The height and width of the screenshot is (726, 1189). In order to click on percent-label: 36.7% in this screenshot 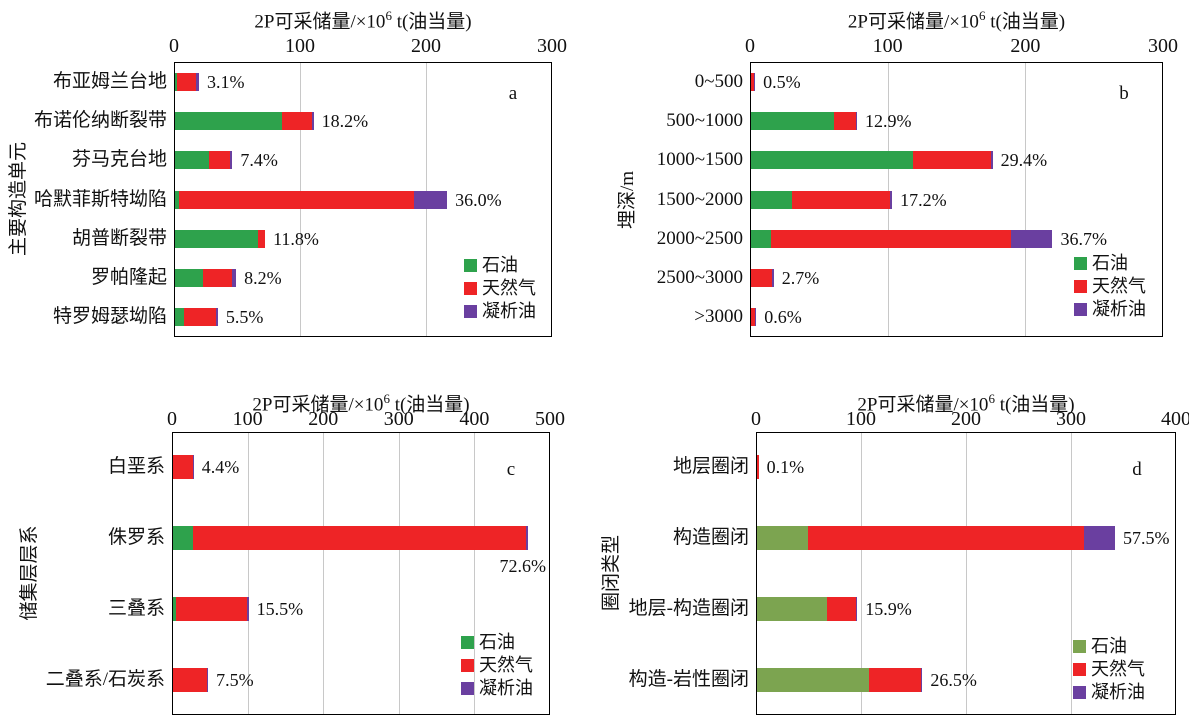, I will do `click(1083, 238)`.